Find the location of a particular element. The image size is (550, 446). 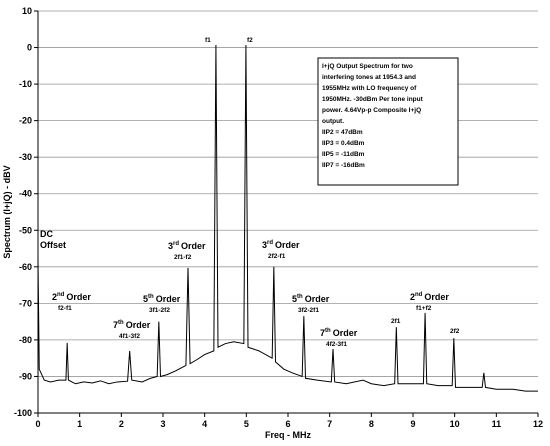

annotation-term: f1+f2 is located at coordinates (424, 308).